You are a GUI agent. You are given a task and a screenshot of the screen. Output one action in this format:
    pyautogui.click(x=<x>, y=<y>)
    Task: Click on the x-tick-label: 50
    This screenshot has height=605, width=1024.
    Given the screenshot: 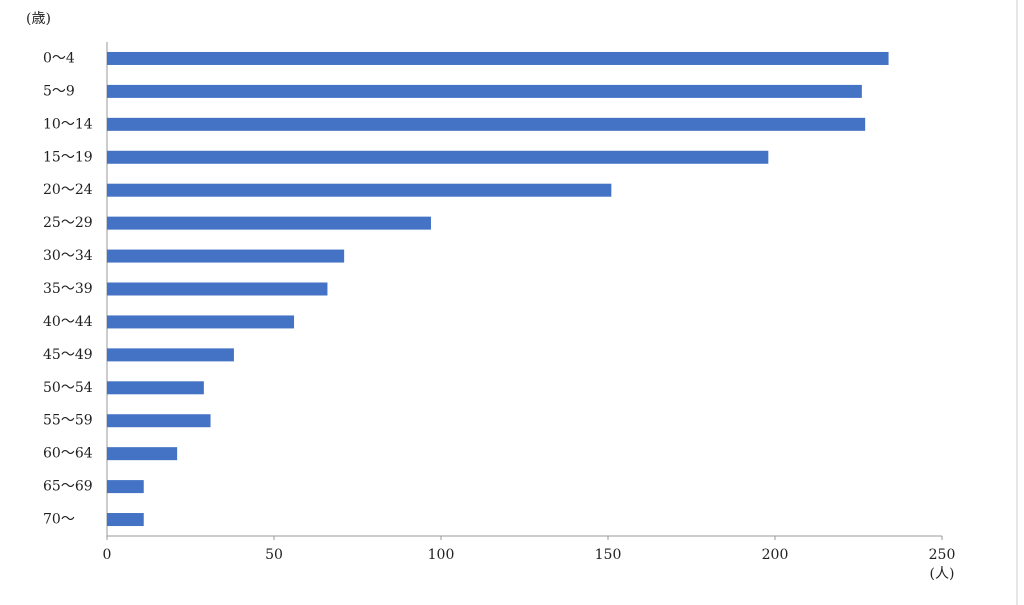 What is the action you would take?
    pyautogui.click(x=274, y=555)
    